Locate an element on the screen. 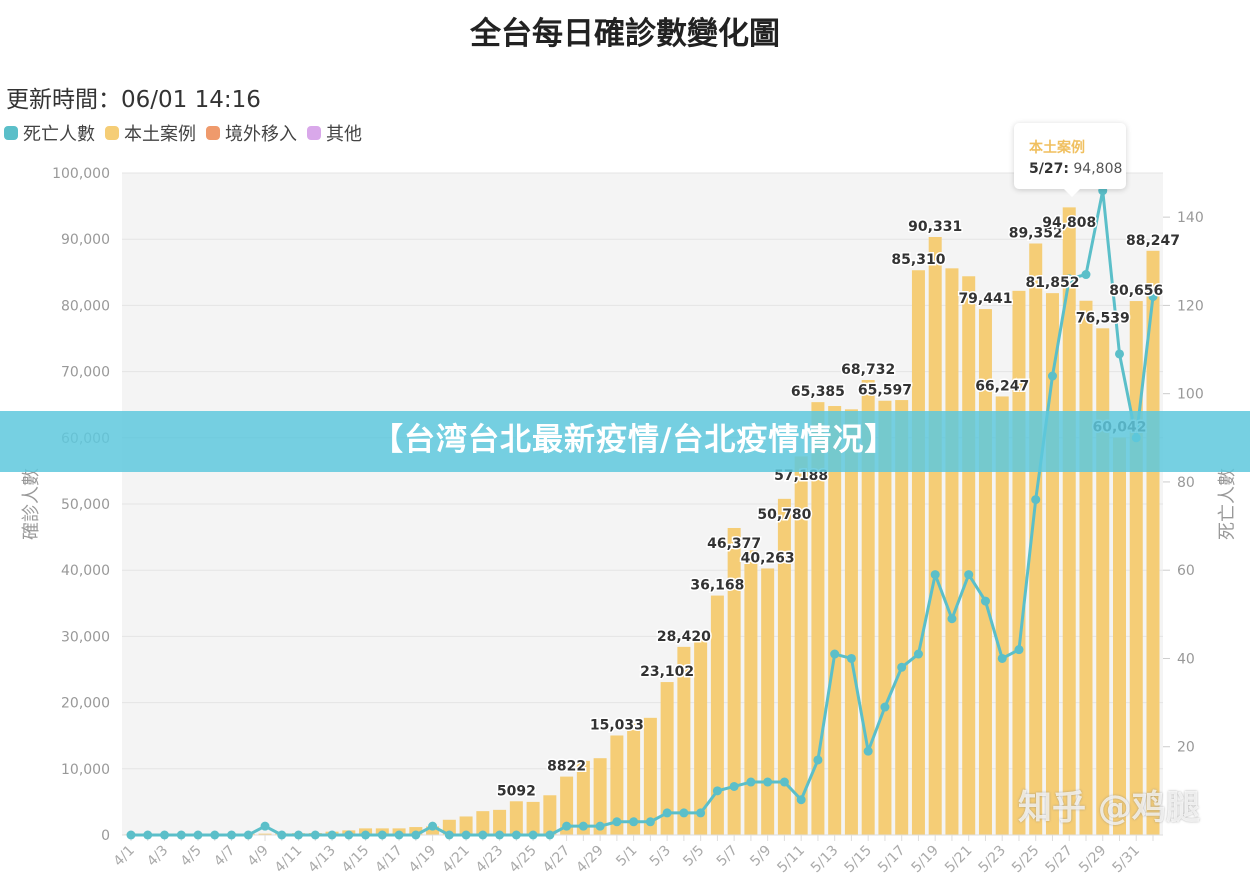 The width and height of the screenshot is (1250, 884). x-tick-label: 5/21 is located at coordinates (959, 860).